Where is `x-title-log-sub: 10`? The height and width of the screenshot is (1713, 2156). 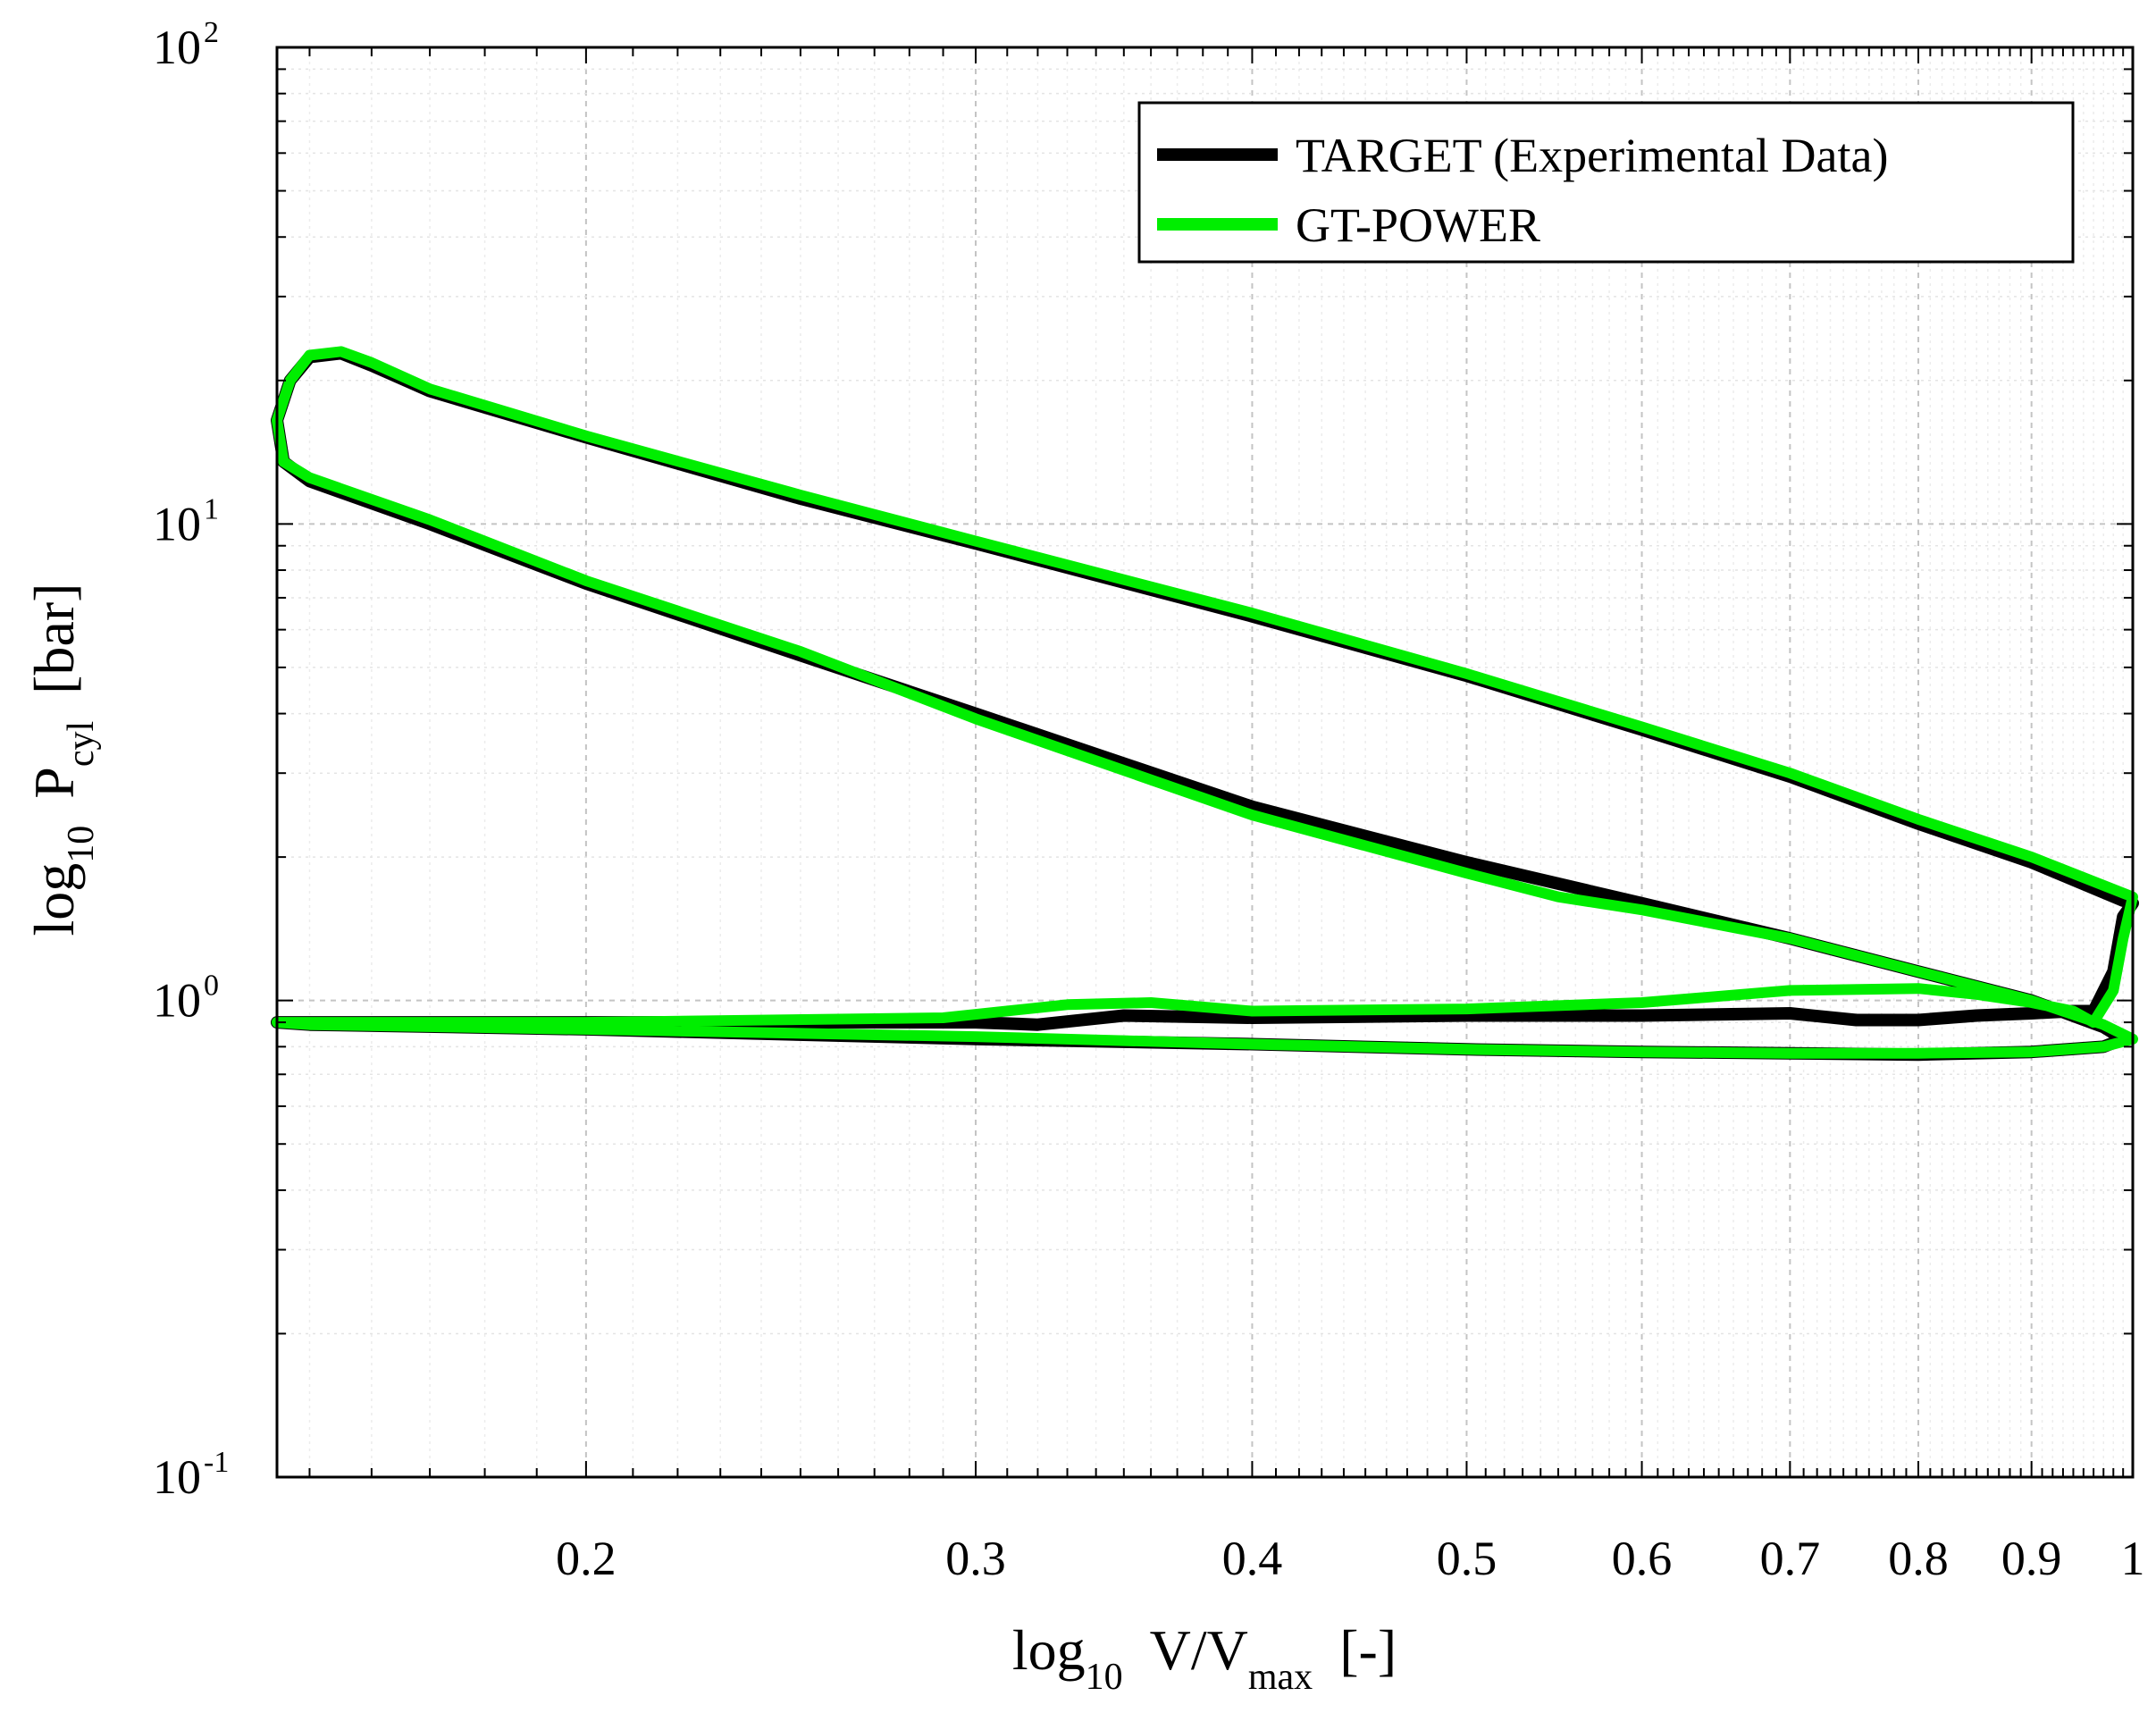
x-title-log-sub: 10 is located at coordinates (1104, 1677).